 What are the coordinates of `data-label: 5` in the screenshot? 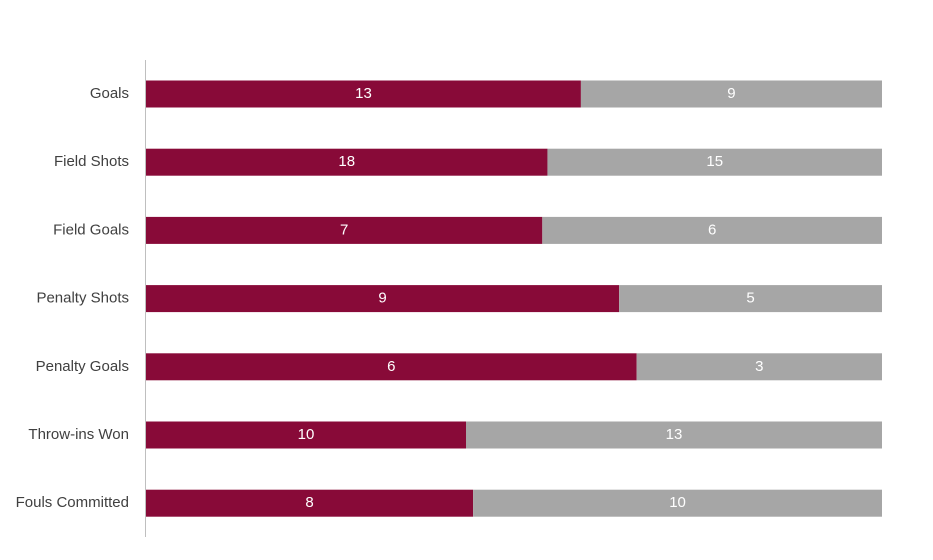 It's located at (750, 298).